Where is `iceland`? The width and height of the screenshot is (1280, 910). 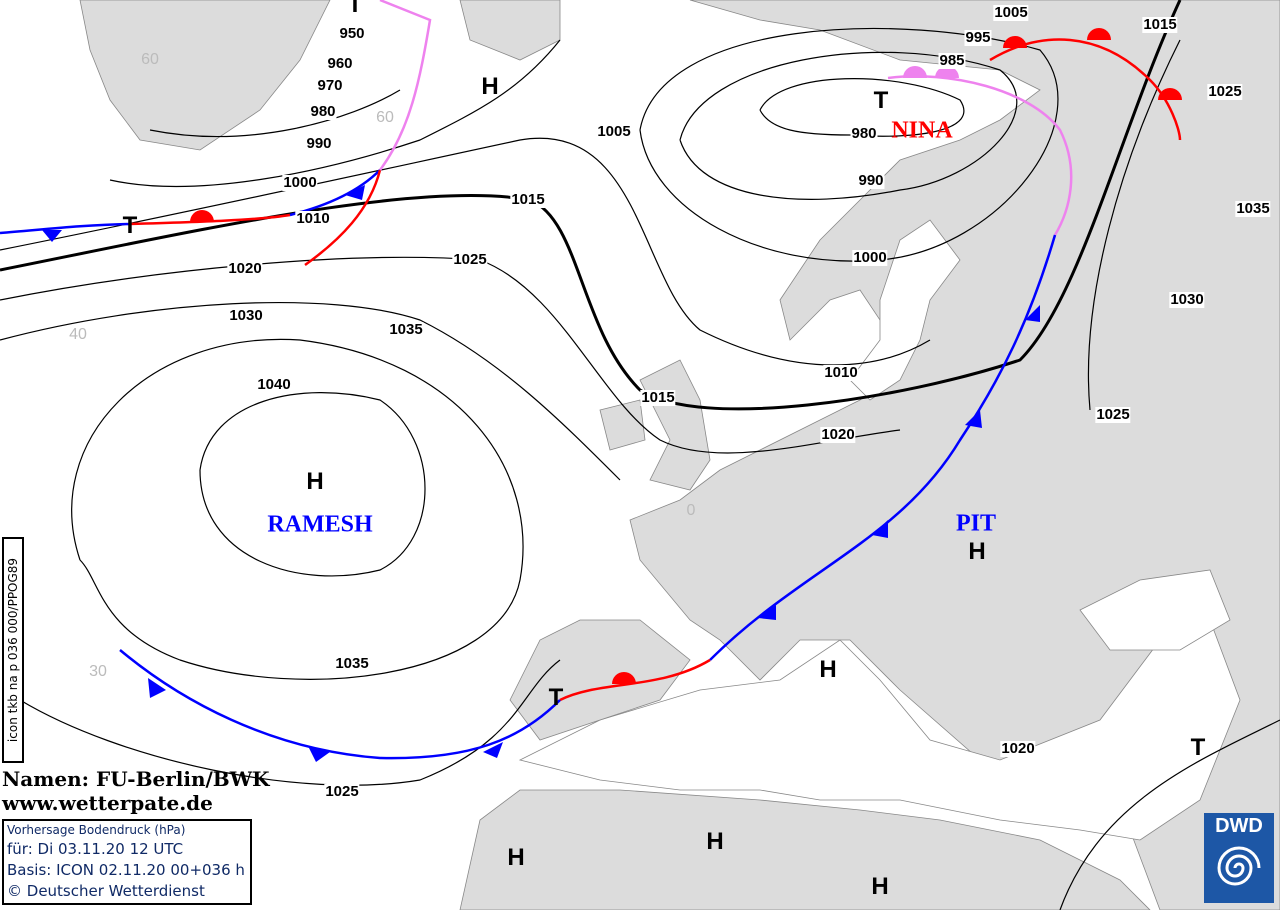 iceland is located at coordinates (510, 30).